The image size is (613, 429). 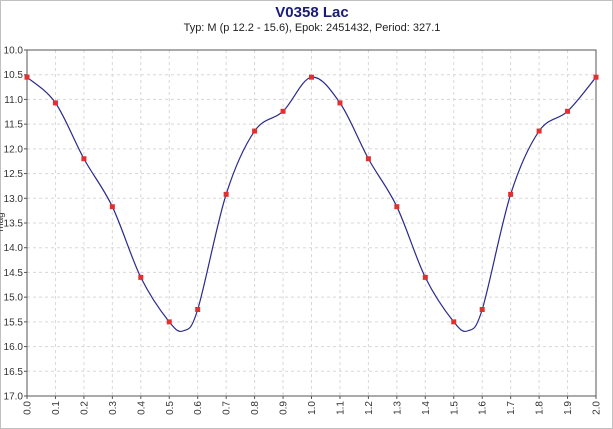 What do you see at coordinates (56, 408) in the screenshot?
I see `x-tick-label: 0.1` at bounding box center [56, 408].